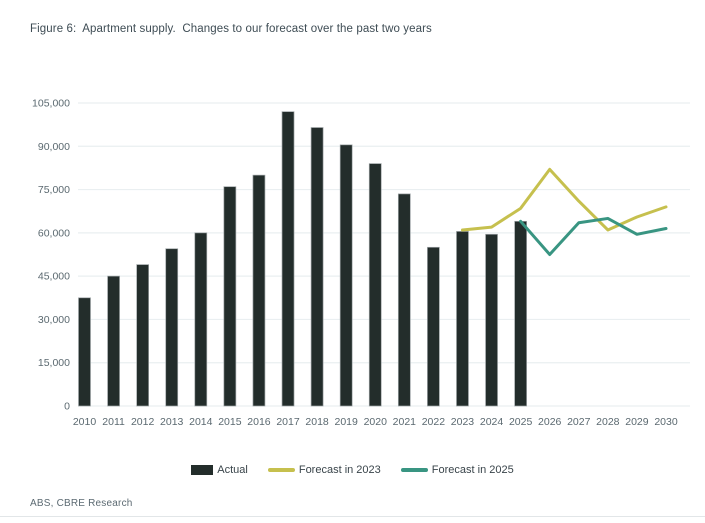  What do you see at coordinates (113, 341) in the screenshot?
I see `bar-2011` at bounding box center [113, 341].